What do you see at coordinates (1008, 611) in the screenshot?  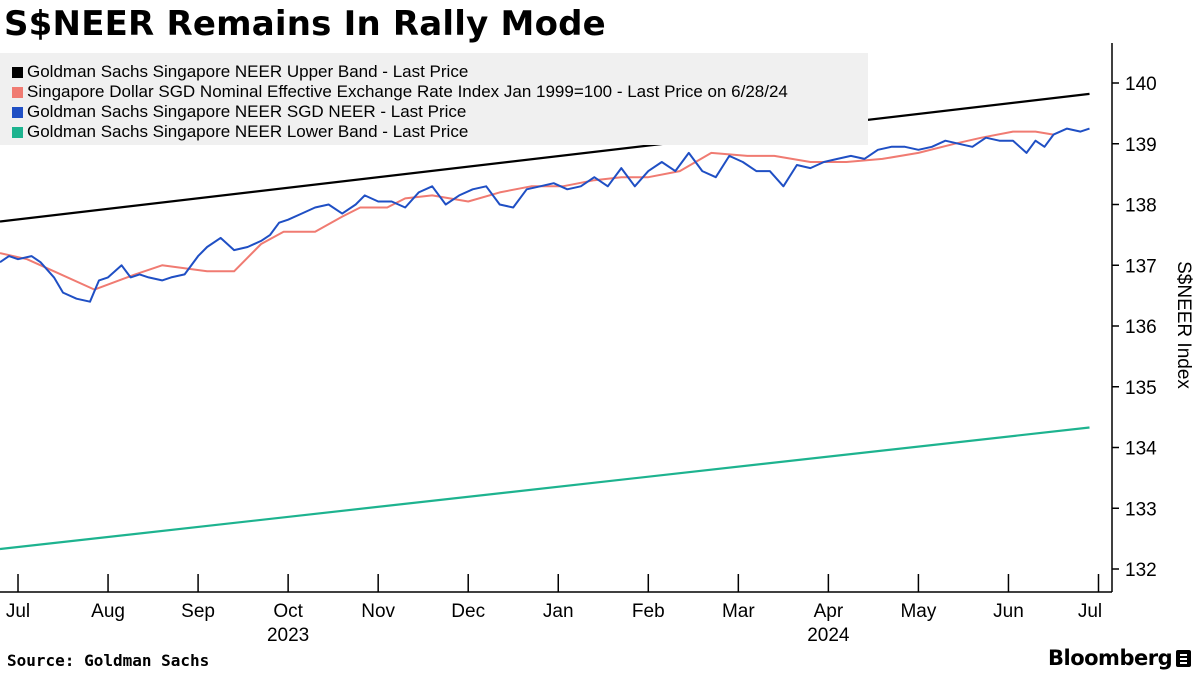 I see `x-tick-label: Jun` at bounding box center [1008, 611].